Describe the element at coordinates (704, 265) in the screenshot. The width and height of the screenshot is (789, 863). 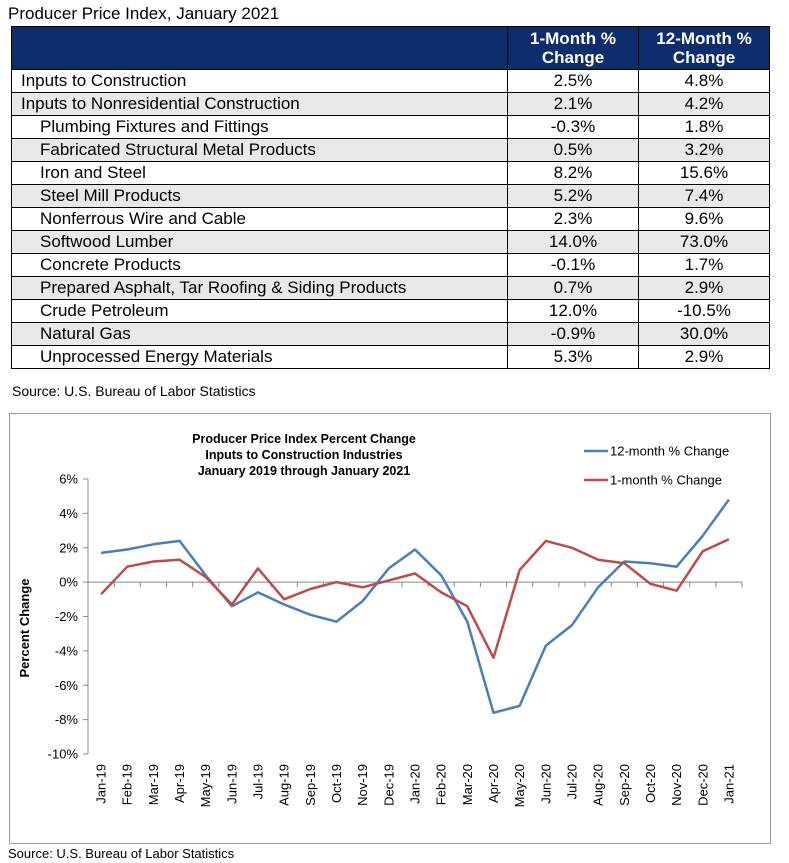
I see `row-12-month: 1.7%` at that location.